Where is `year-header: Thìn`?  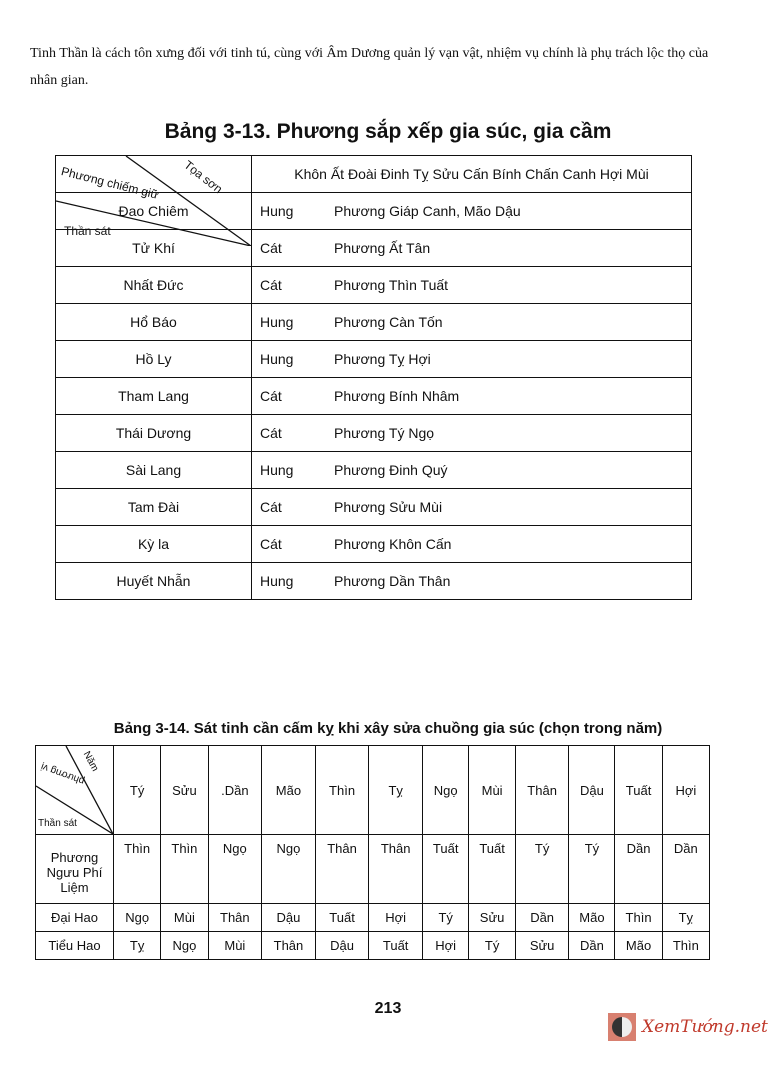
year-header: Thìn is located at coordinates (342, 790).